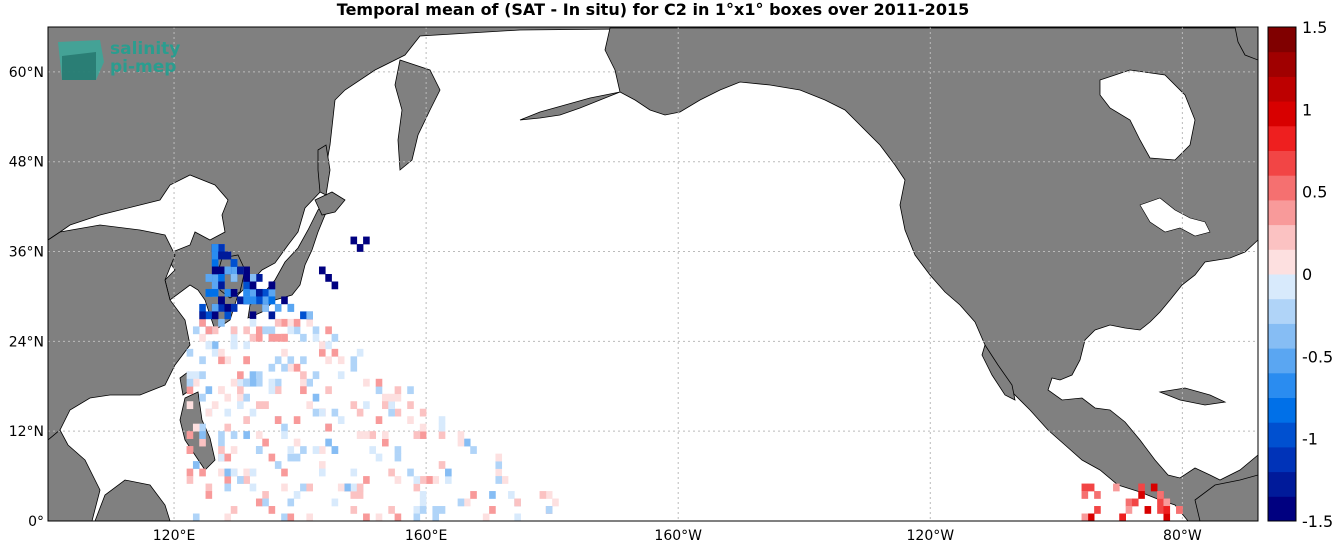  I want to click on land-kamchatka, so click(417, 115).